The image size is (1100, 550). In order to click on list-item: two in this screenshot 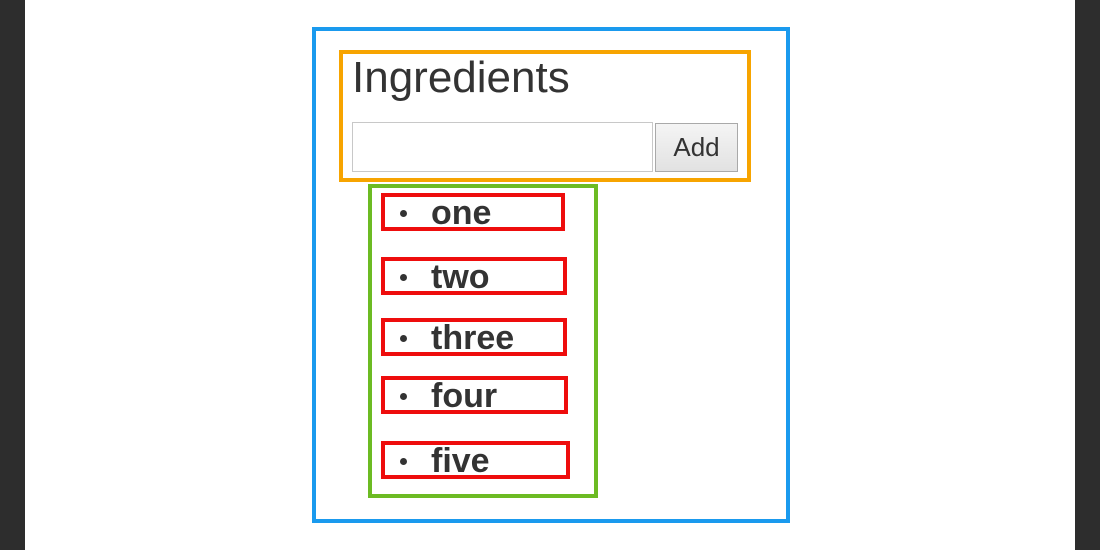, I will do `click(474, 276)`.